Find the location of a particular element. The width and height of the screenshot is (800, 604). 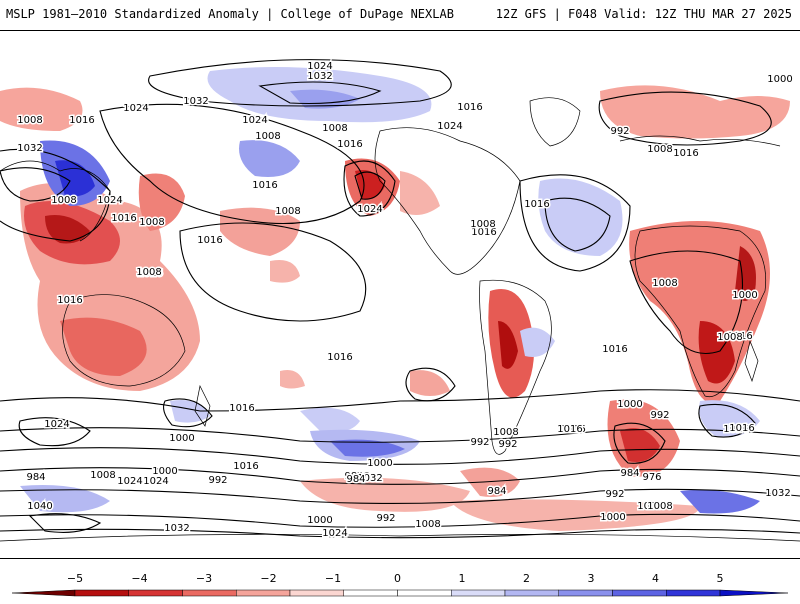

neg-anomaly-nw-pacific is located at coordinates (41, 109).